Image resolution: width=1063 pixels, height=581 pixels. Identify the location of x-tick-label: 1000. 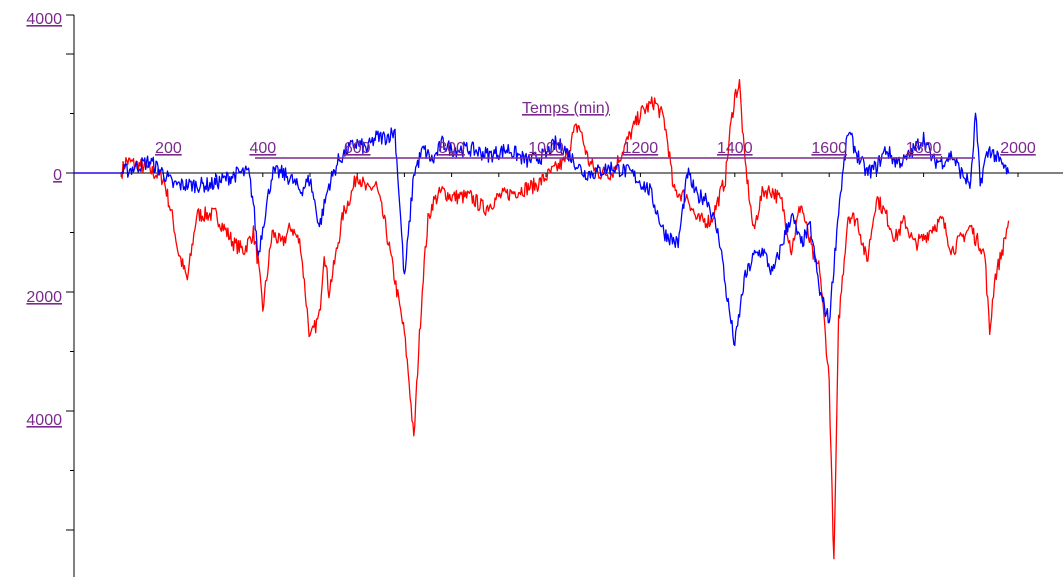
(546, 148).